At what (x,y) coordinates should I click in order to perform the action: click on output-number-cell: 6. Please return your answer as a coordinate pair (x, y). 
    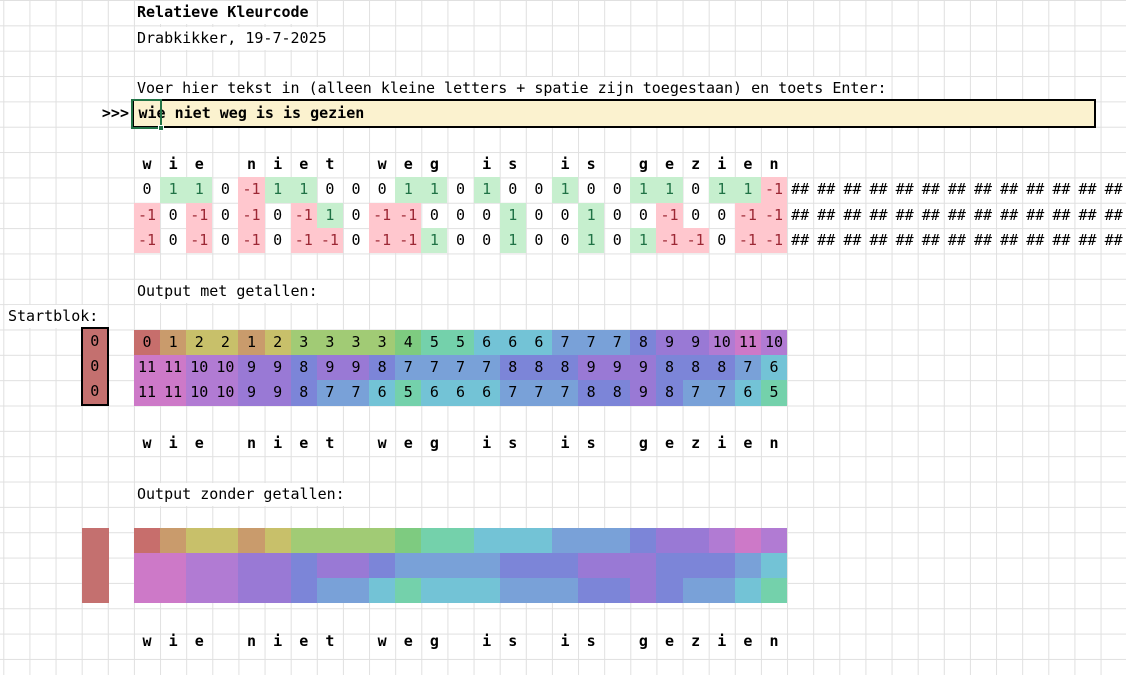
    Looking at the image, I should click on (460, 393).